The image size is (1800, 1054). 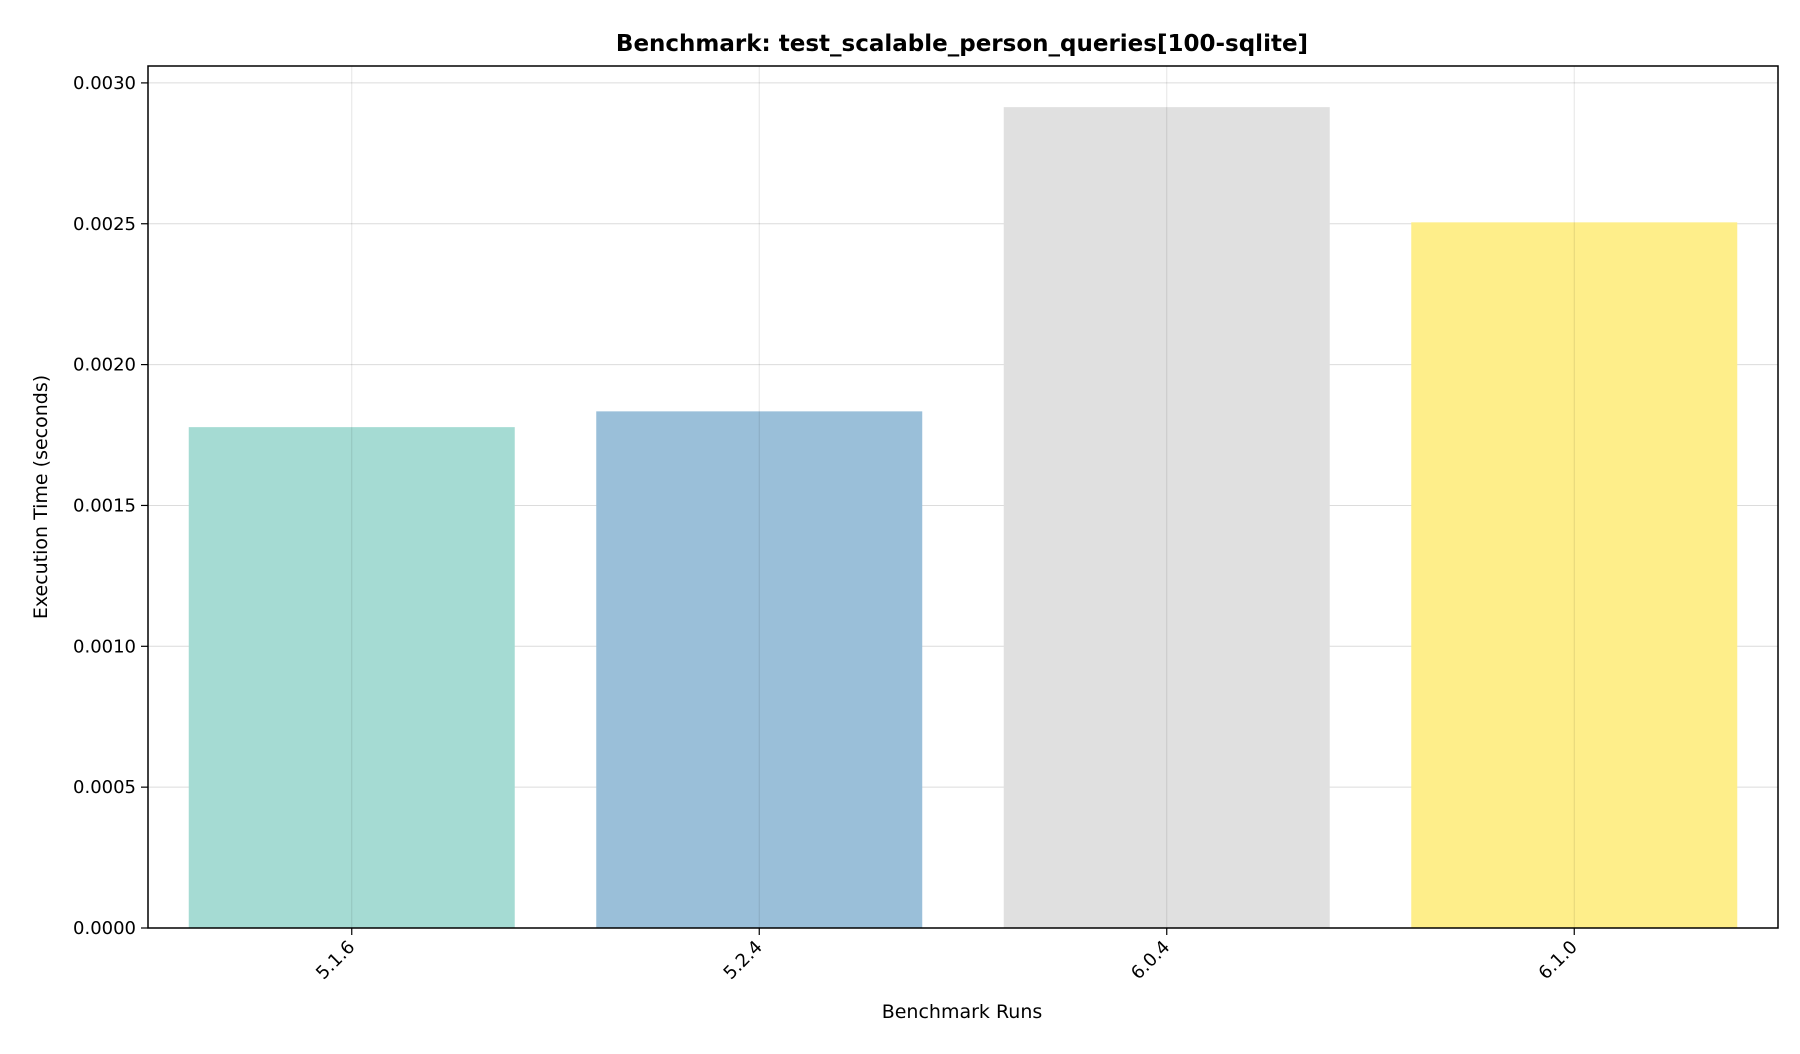 I want to click on y-tick-label: 0.0015, so click(x=104, y=505).